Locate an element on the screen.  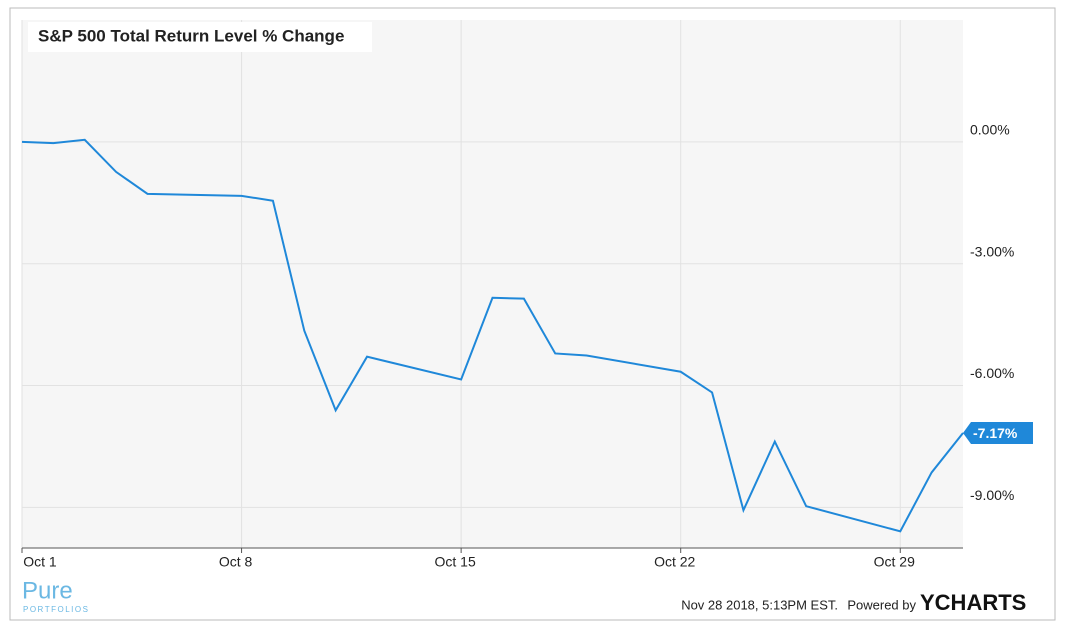
value-label-box is located at coordinates (998, 433).